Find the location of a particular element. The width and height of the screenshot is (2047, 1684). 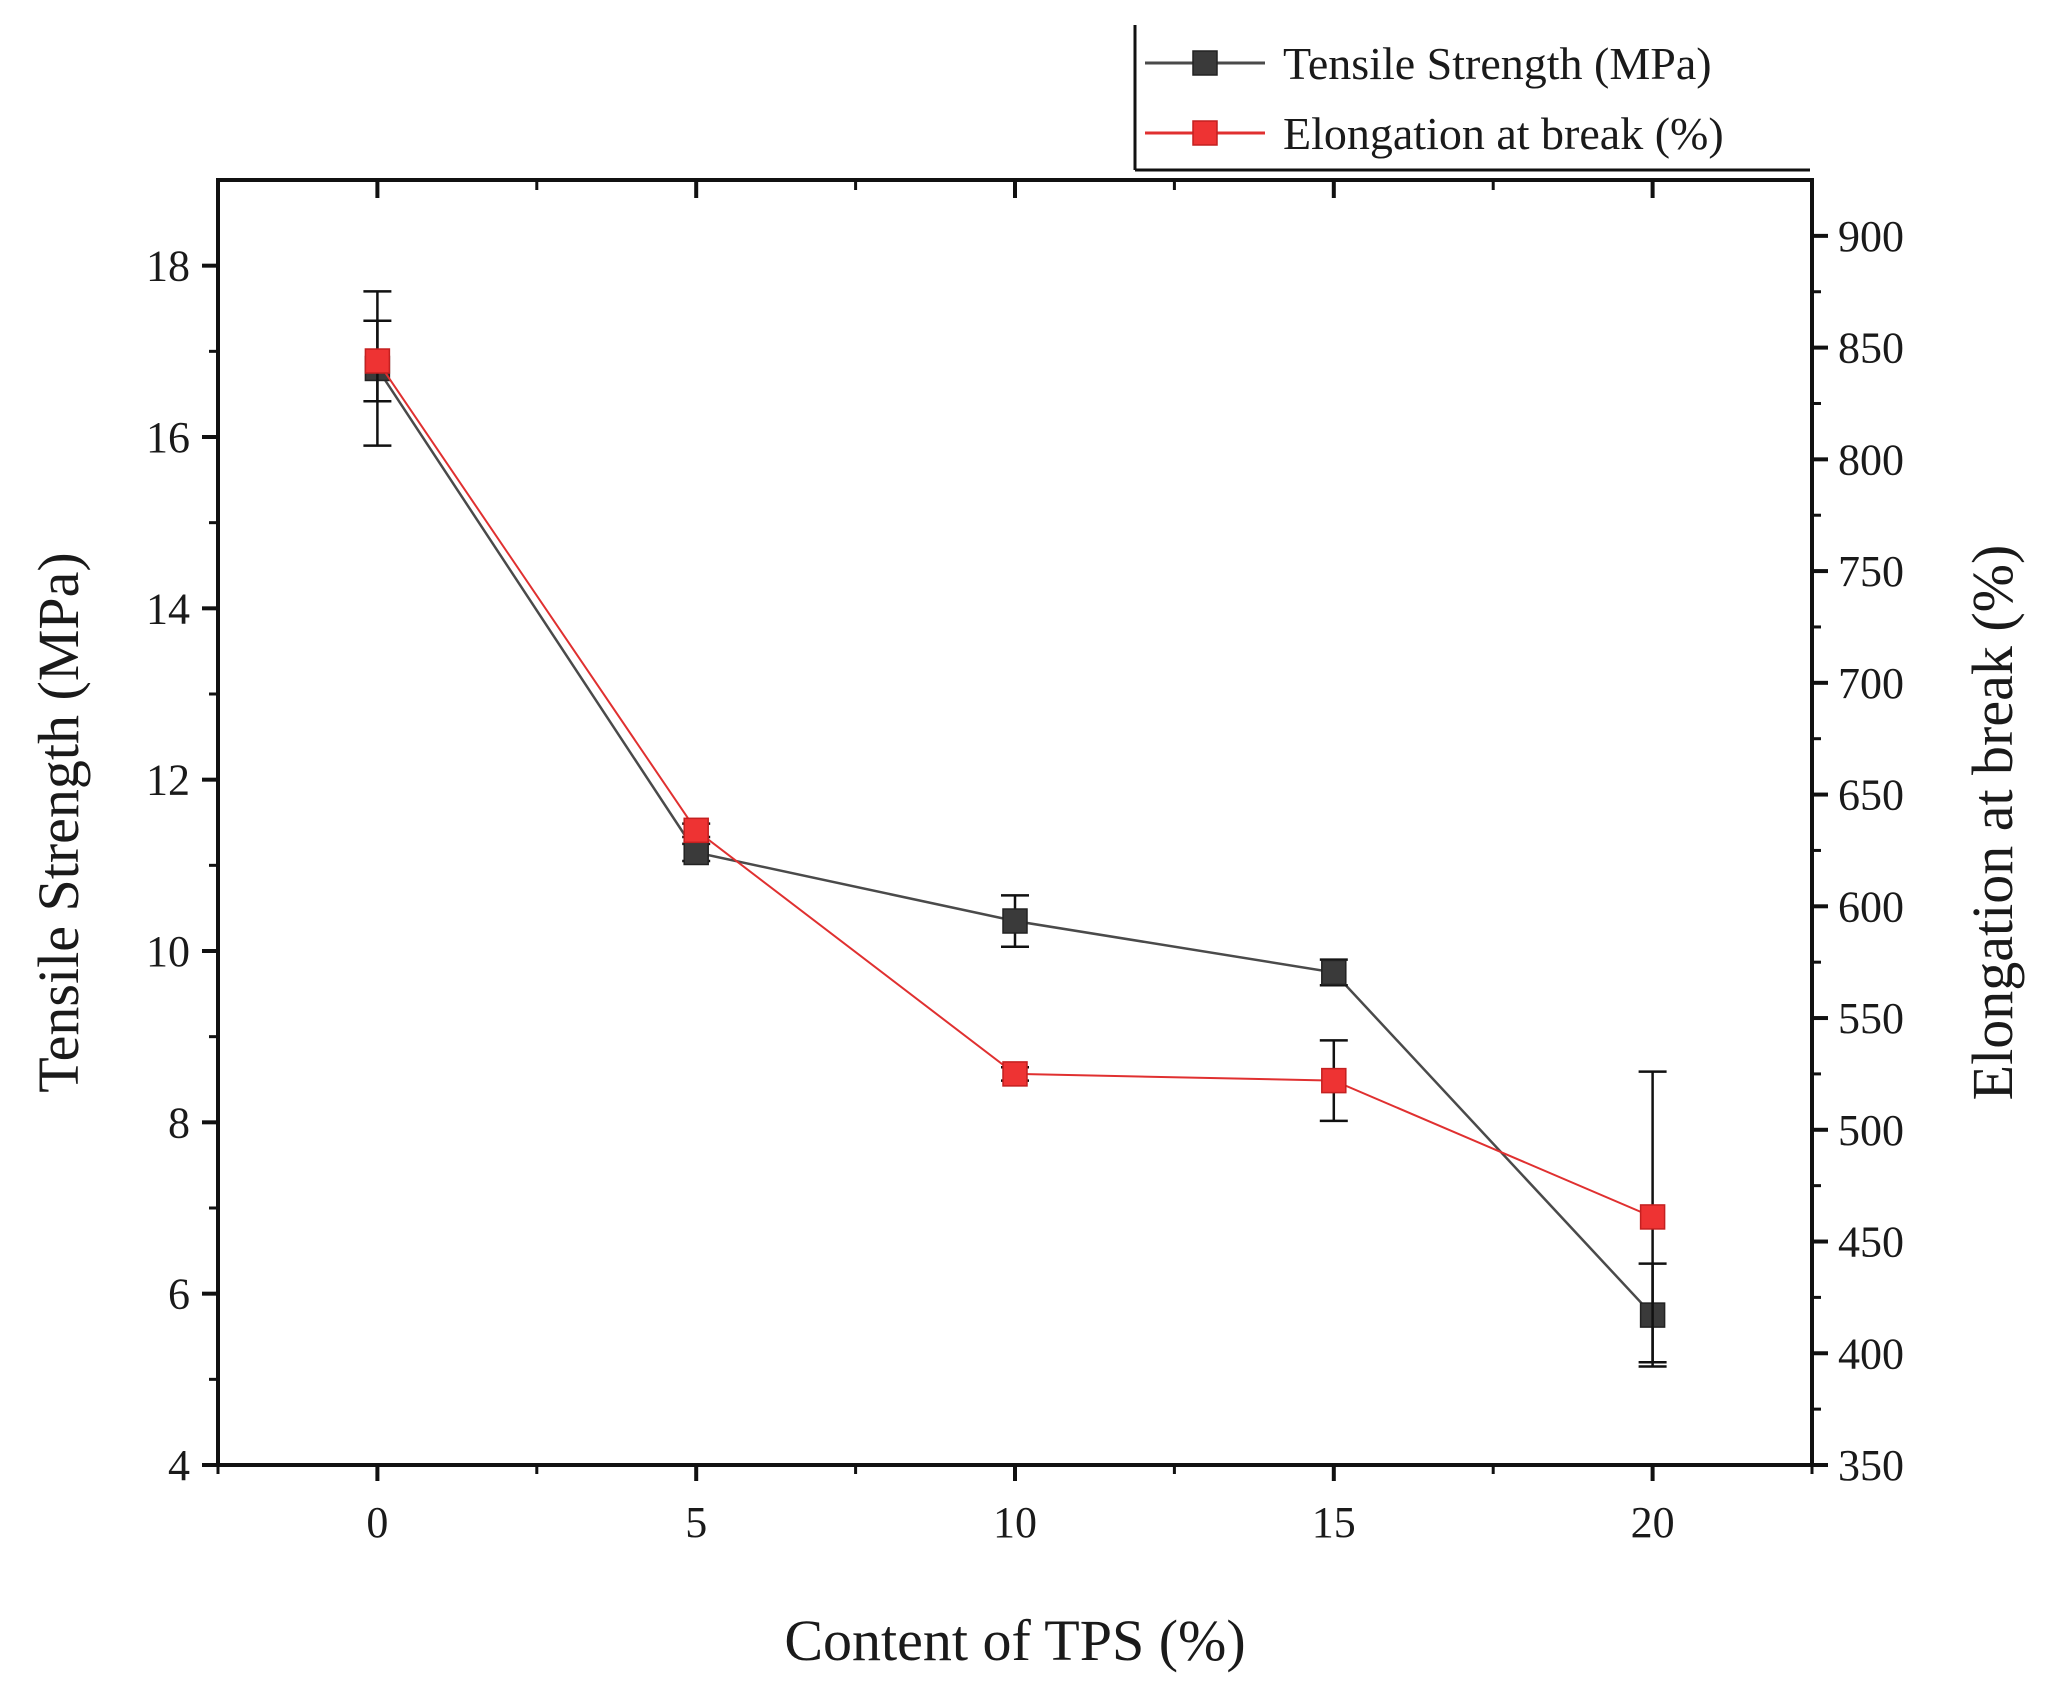

y-left-tick-label-12: 12 is located at coordinates (168, 780).